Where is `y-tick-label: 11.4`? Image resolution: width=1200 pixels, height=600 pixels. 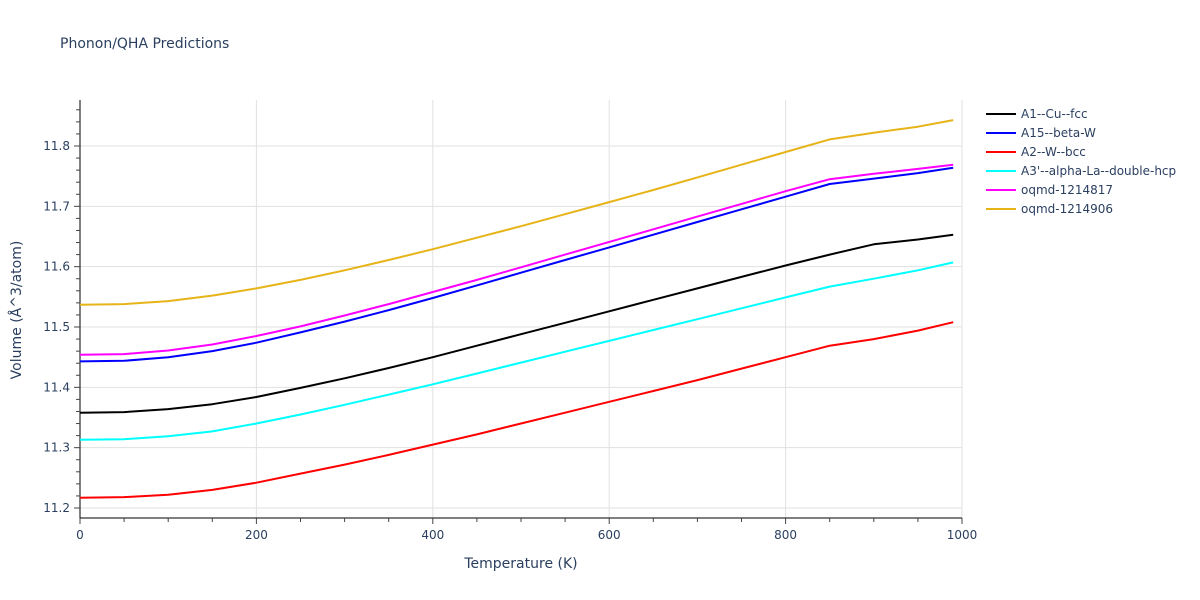 y-tick-label: 11.4 is located at coordinates (56, 387).